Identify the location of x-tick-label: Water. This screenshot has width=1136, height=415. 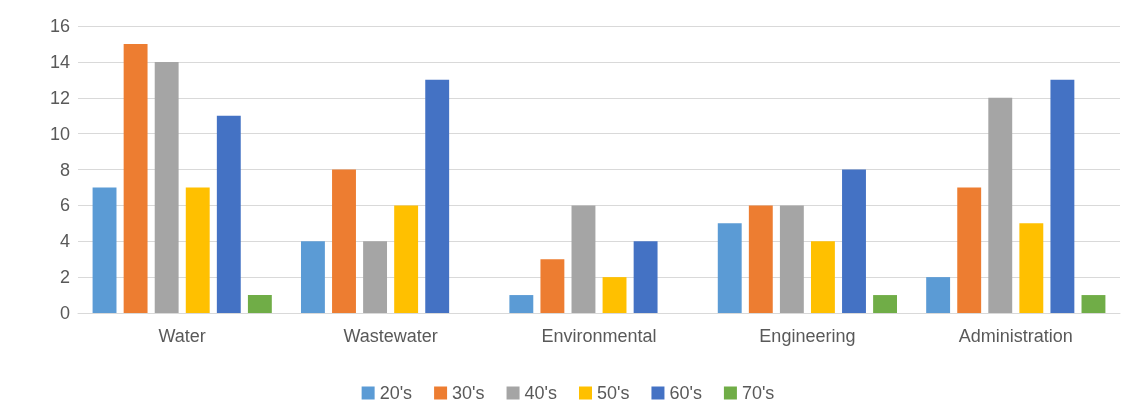
(182, 336).